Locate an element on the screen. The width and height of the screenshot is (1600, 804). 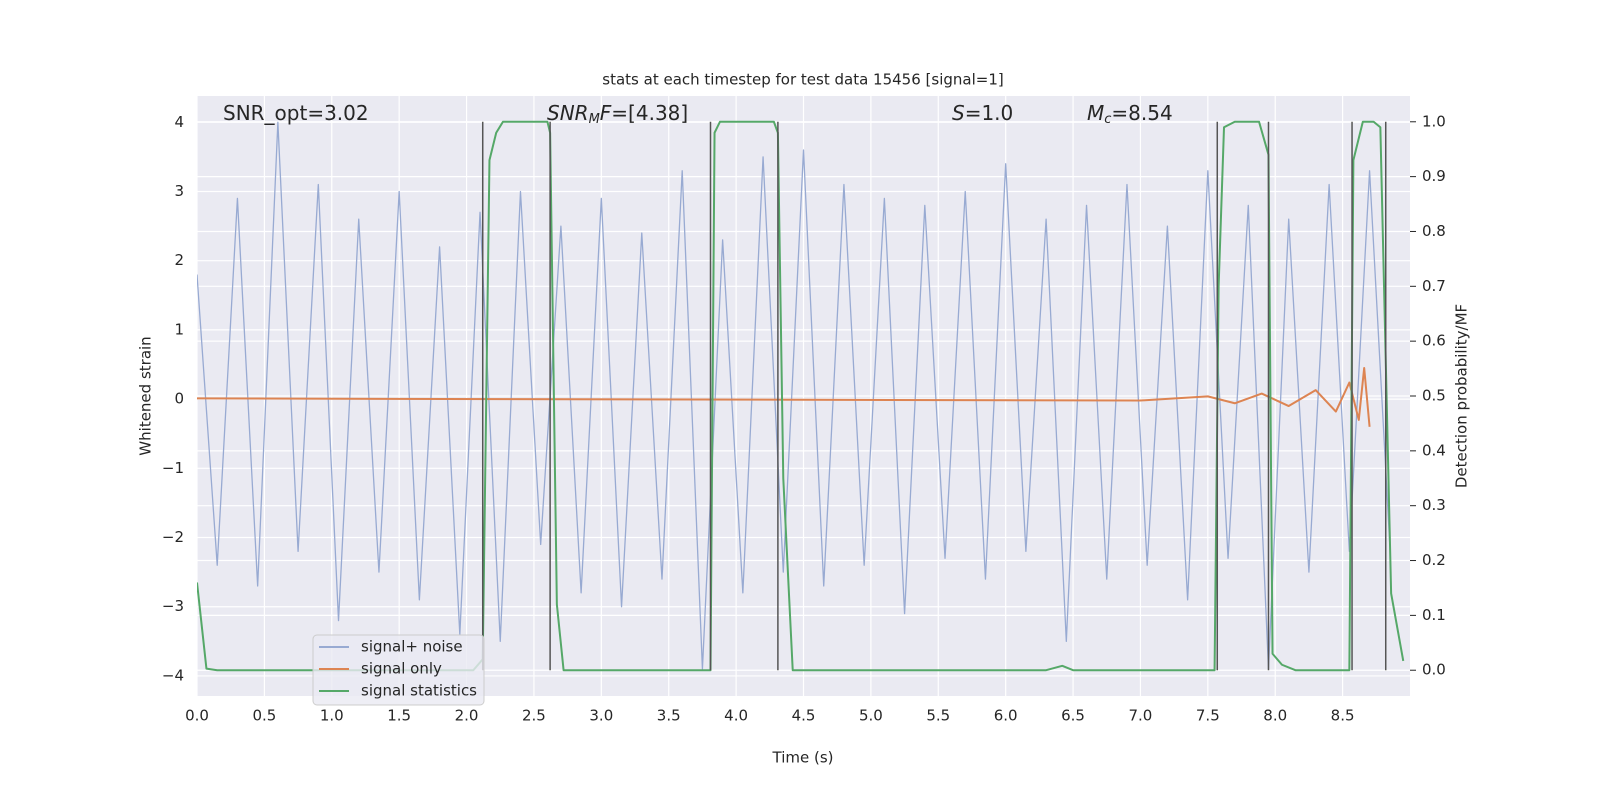
x-tick-label: 0.5 is located at coordinates (264, 716).